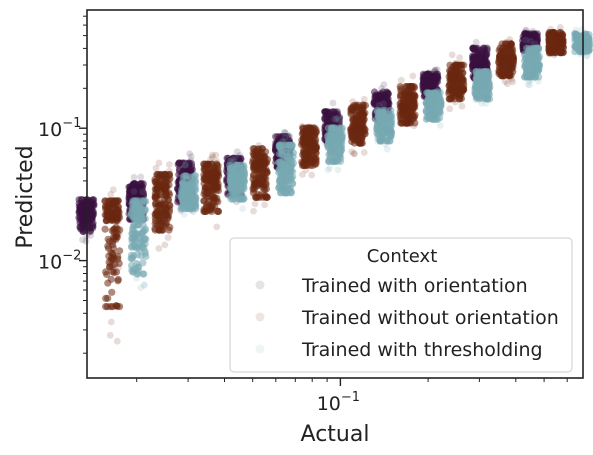 Image resolution: width=593 pixels, height=455 pixels. Describe the element at coordinates (25, 196) in the screenshot. I see `y-axis-label: Predicted` at that location.